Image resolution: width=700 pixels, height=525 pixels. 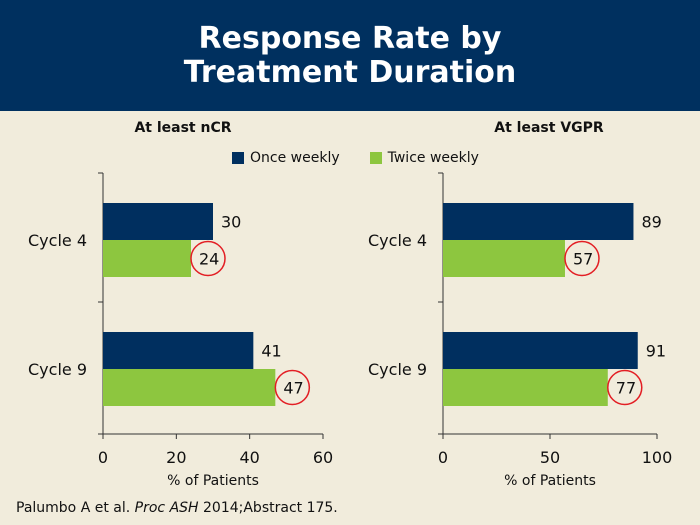 What do you see at coordinates (57, 369) in the screenshot?
I see `category-label-ncr-1: Cycle 9` at bounding box center [57, 369].